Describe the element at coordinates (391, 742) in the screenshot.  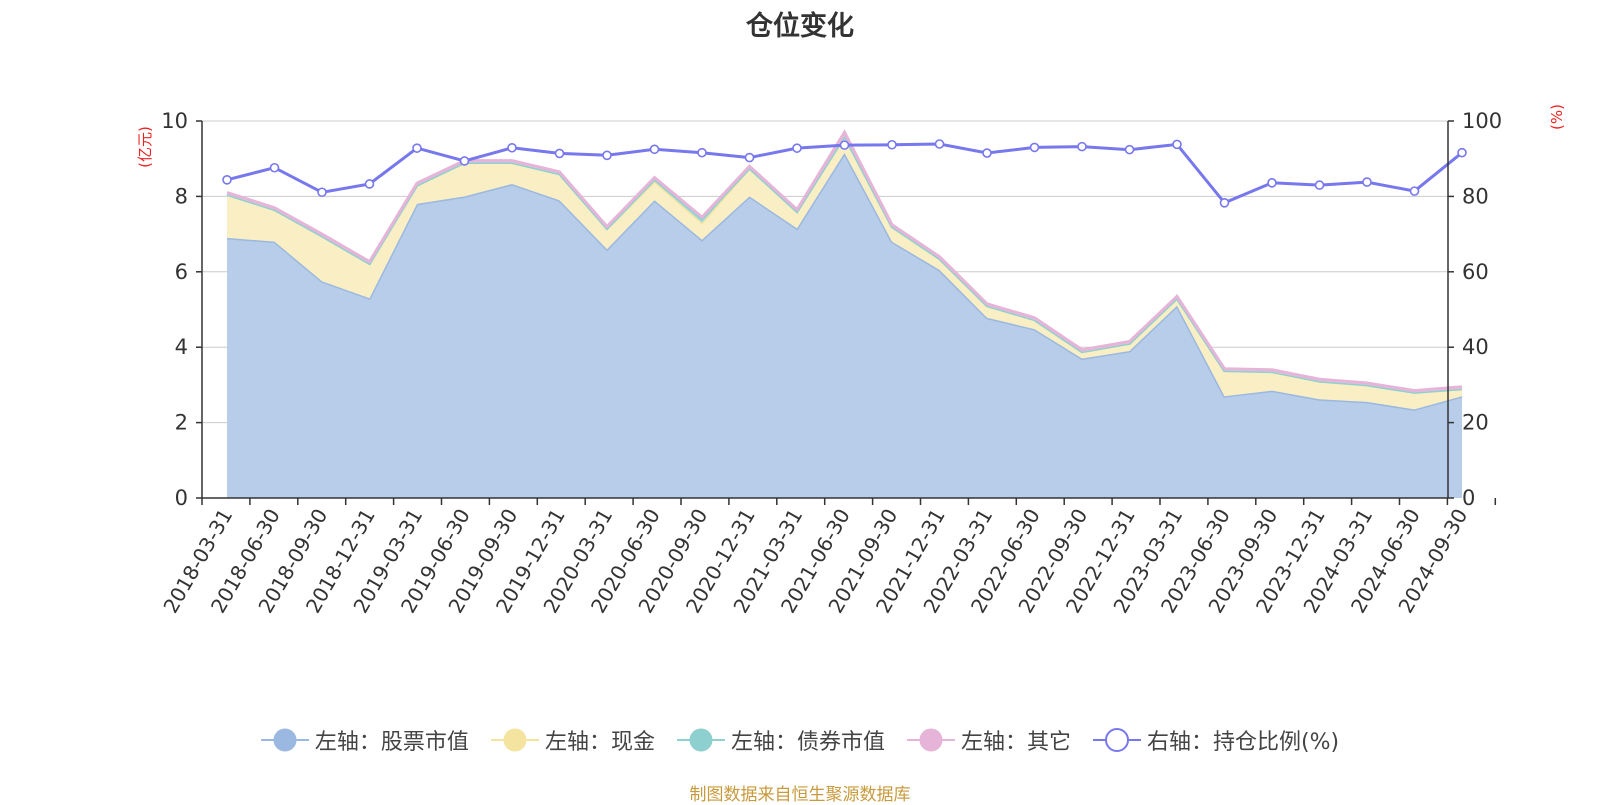
I see `legend-label: 左轴：股票市值` at that location.